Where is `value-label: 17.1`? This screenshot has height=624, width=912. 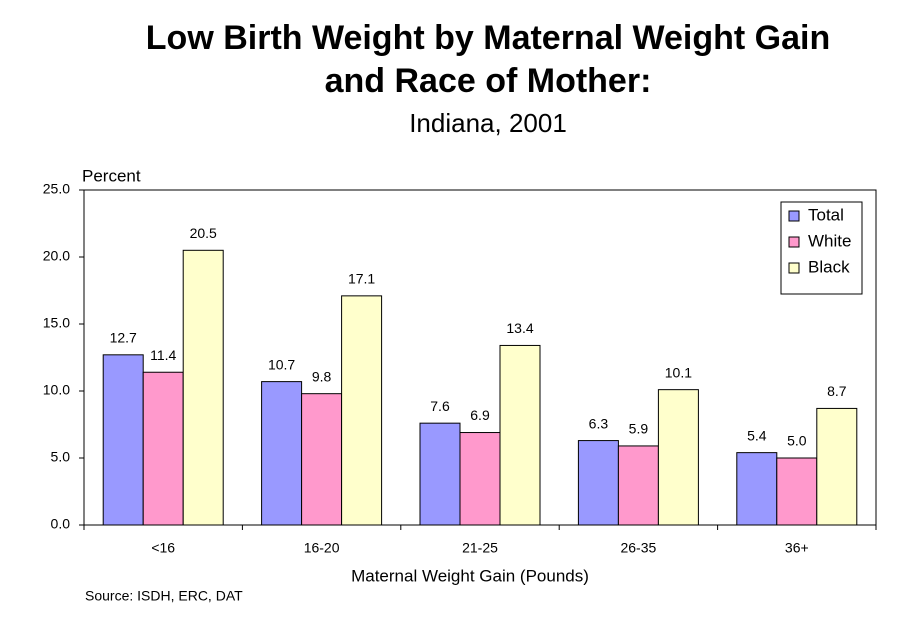
value-label: 17.1 is located at coordinates (361, 279).